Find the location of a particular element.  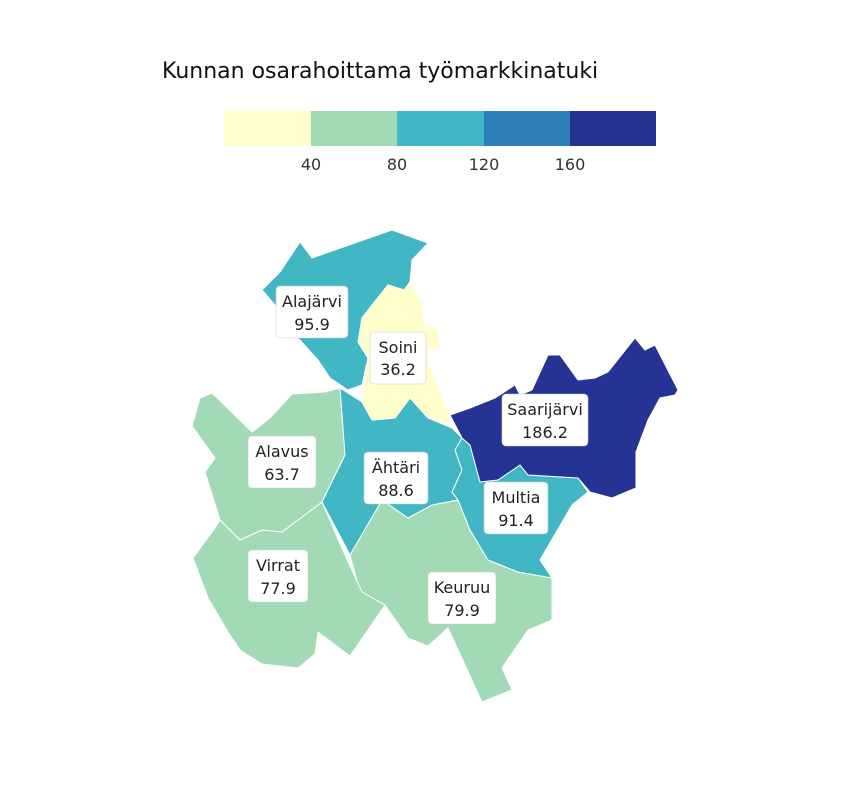

label-keuruu: Keuruu 79.9 is located at coordinates (462, 598).